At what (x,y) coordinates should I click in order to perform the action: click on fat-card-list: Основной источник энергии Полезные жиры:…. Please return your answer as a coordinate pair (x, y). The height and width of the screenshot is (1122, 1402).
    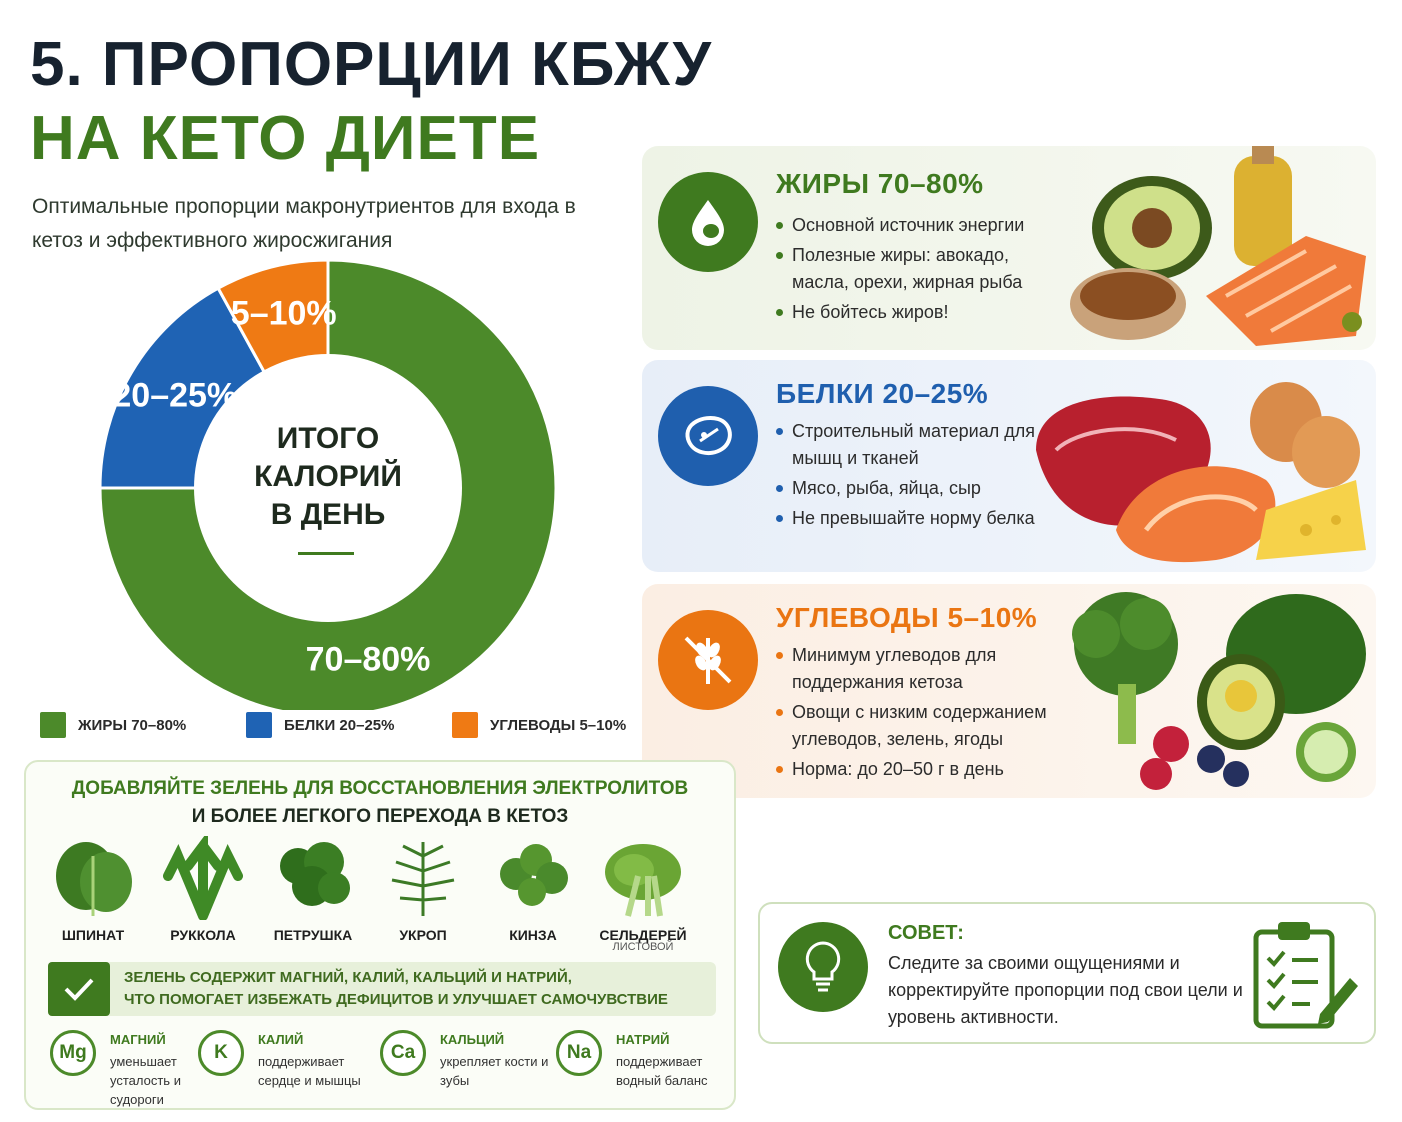
    Looking at the image, I should click on (921, 270).